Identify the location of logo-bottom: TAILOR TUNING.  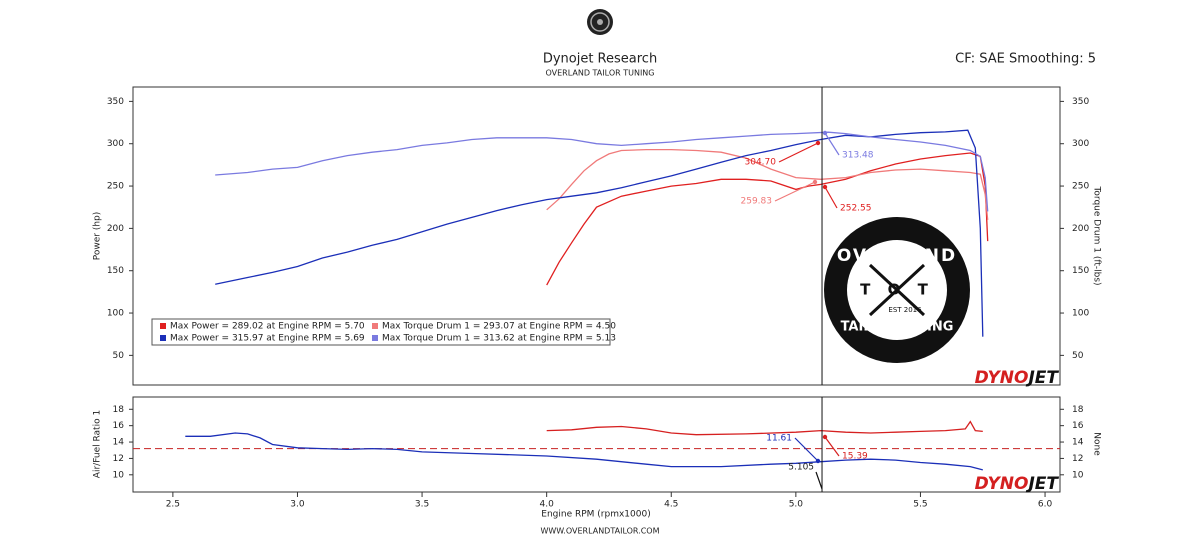
(897, 327).